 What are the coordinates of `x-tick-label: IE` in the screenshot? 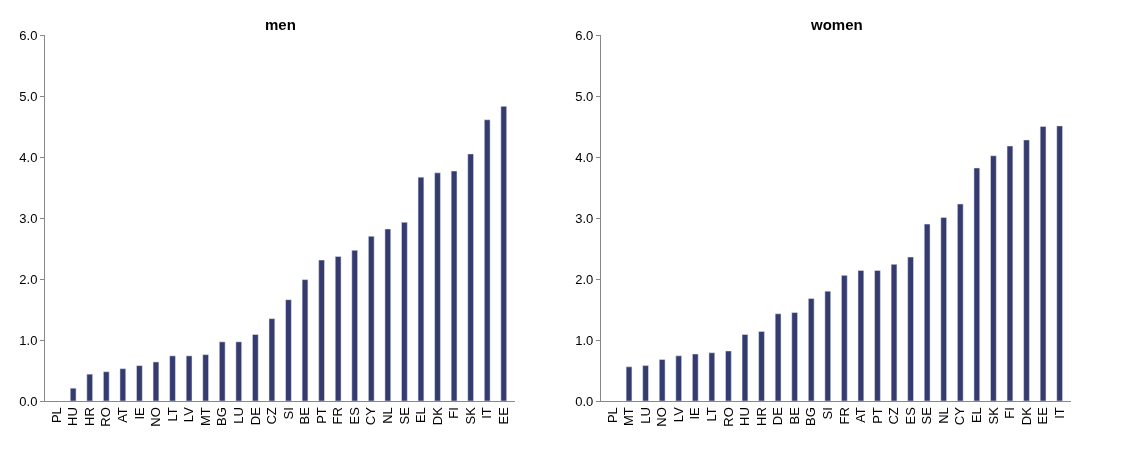 It's located at (139, 413).